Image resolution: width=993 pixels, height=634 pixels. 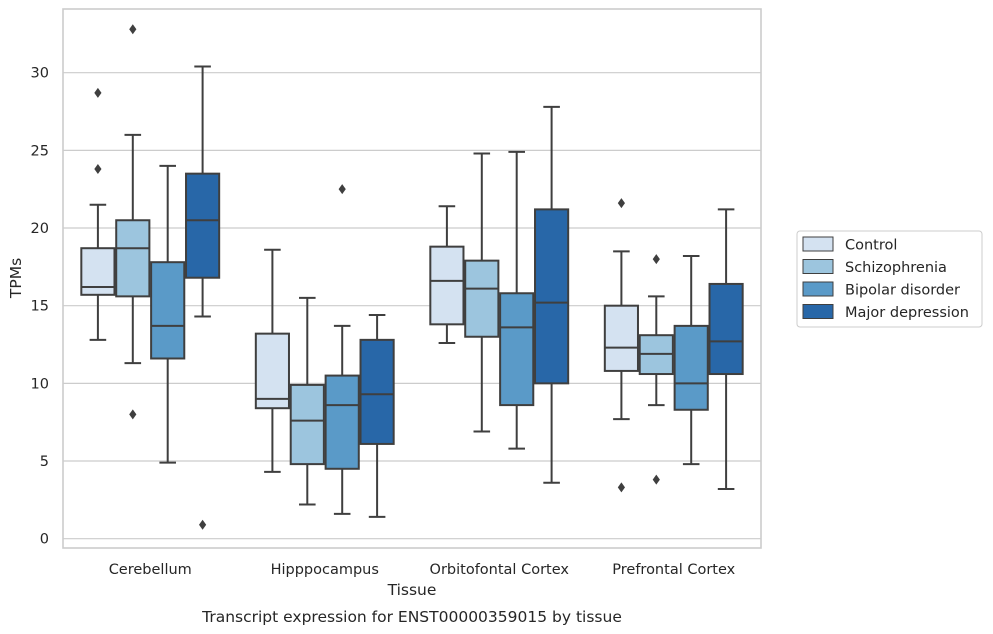 I want to click on y-tick-label: 15, so click(x=40, y=307).